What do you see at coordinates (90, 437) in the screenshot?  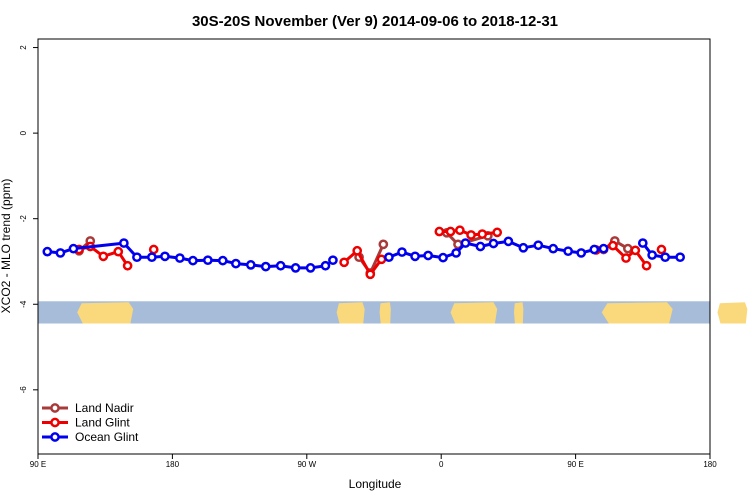 I see `legend-item-ocean-glint: Ocean Glint` at bounding box center [90, 437].